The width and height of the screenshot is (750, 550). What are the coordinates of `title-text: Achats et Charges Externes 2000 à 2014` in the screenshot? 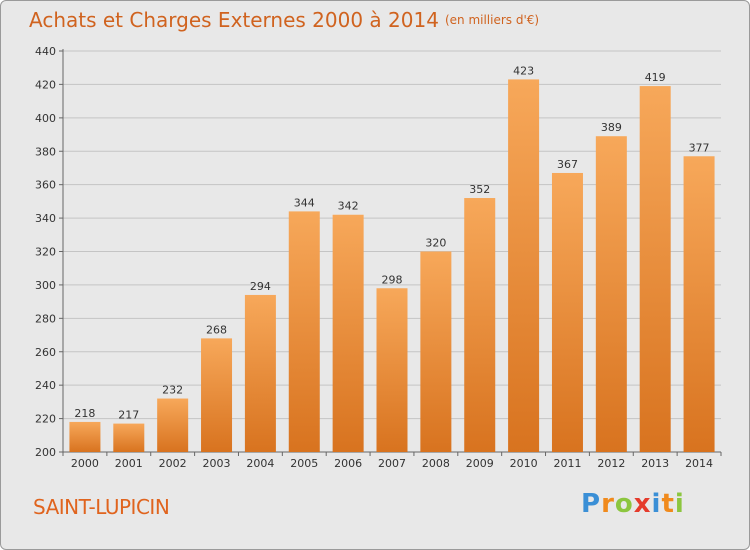 It's located at (234, 20).